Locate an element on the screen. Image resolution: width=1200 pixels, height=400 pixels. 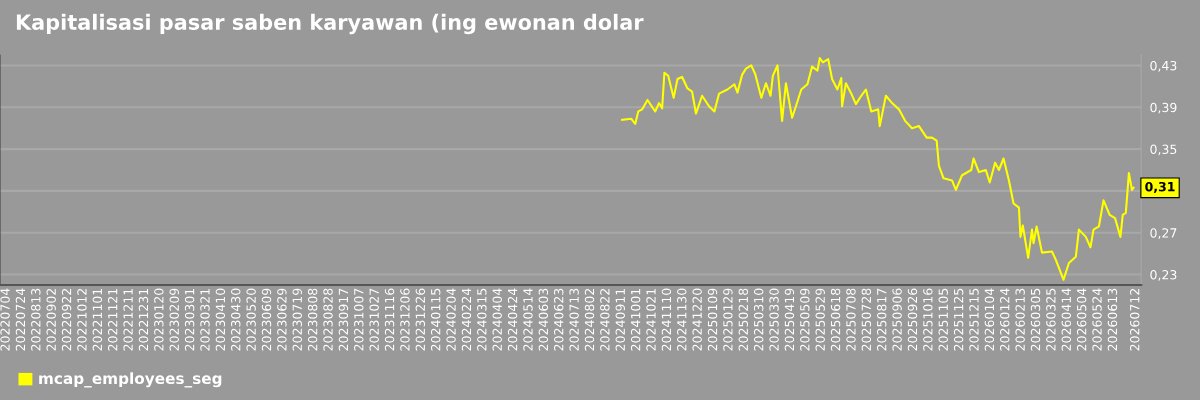
x-tick-label: 20240315 is located at coordinates (482, 319).